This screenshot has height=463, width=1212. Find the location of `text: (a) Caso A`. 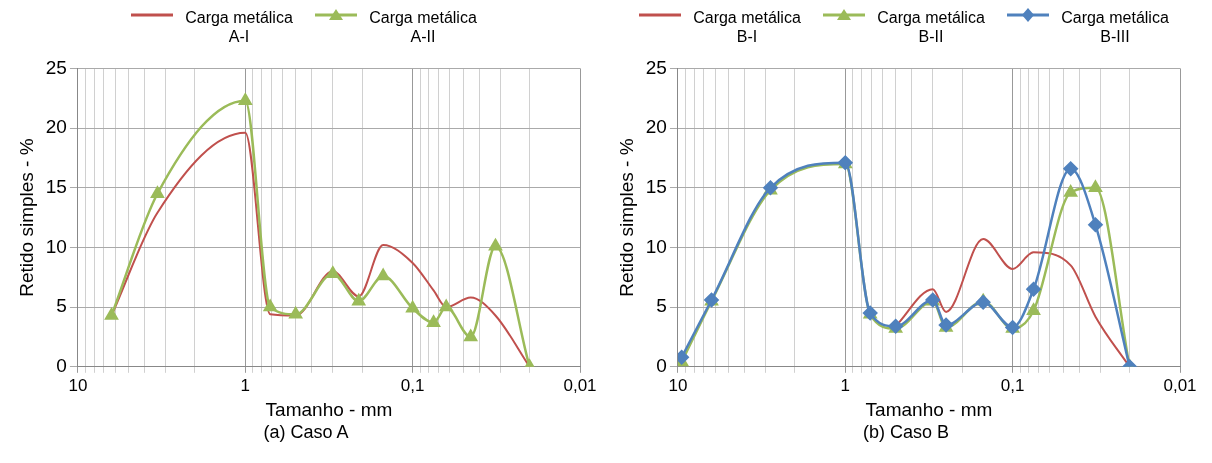

text: (a) Caso A is located at coordinates (306, 432).